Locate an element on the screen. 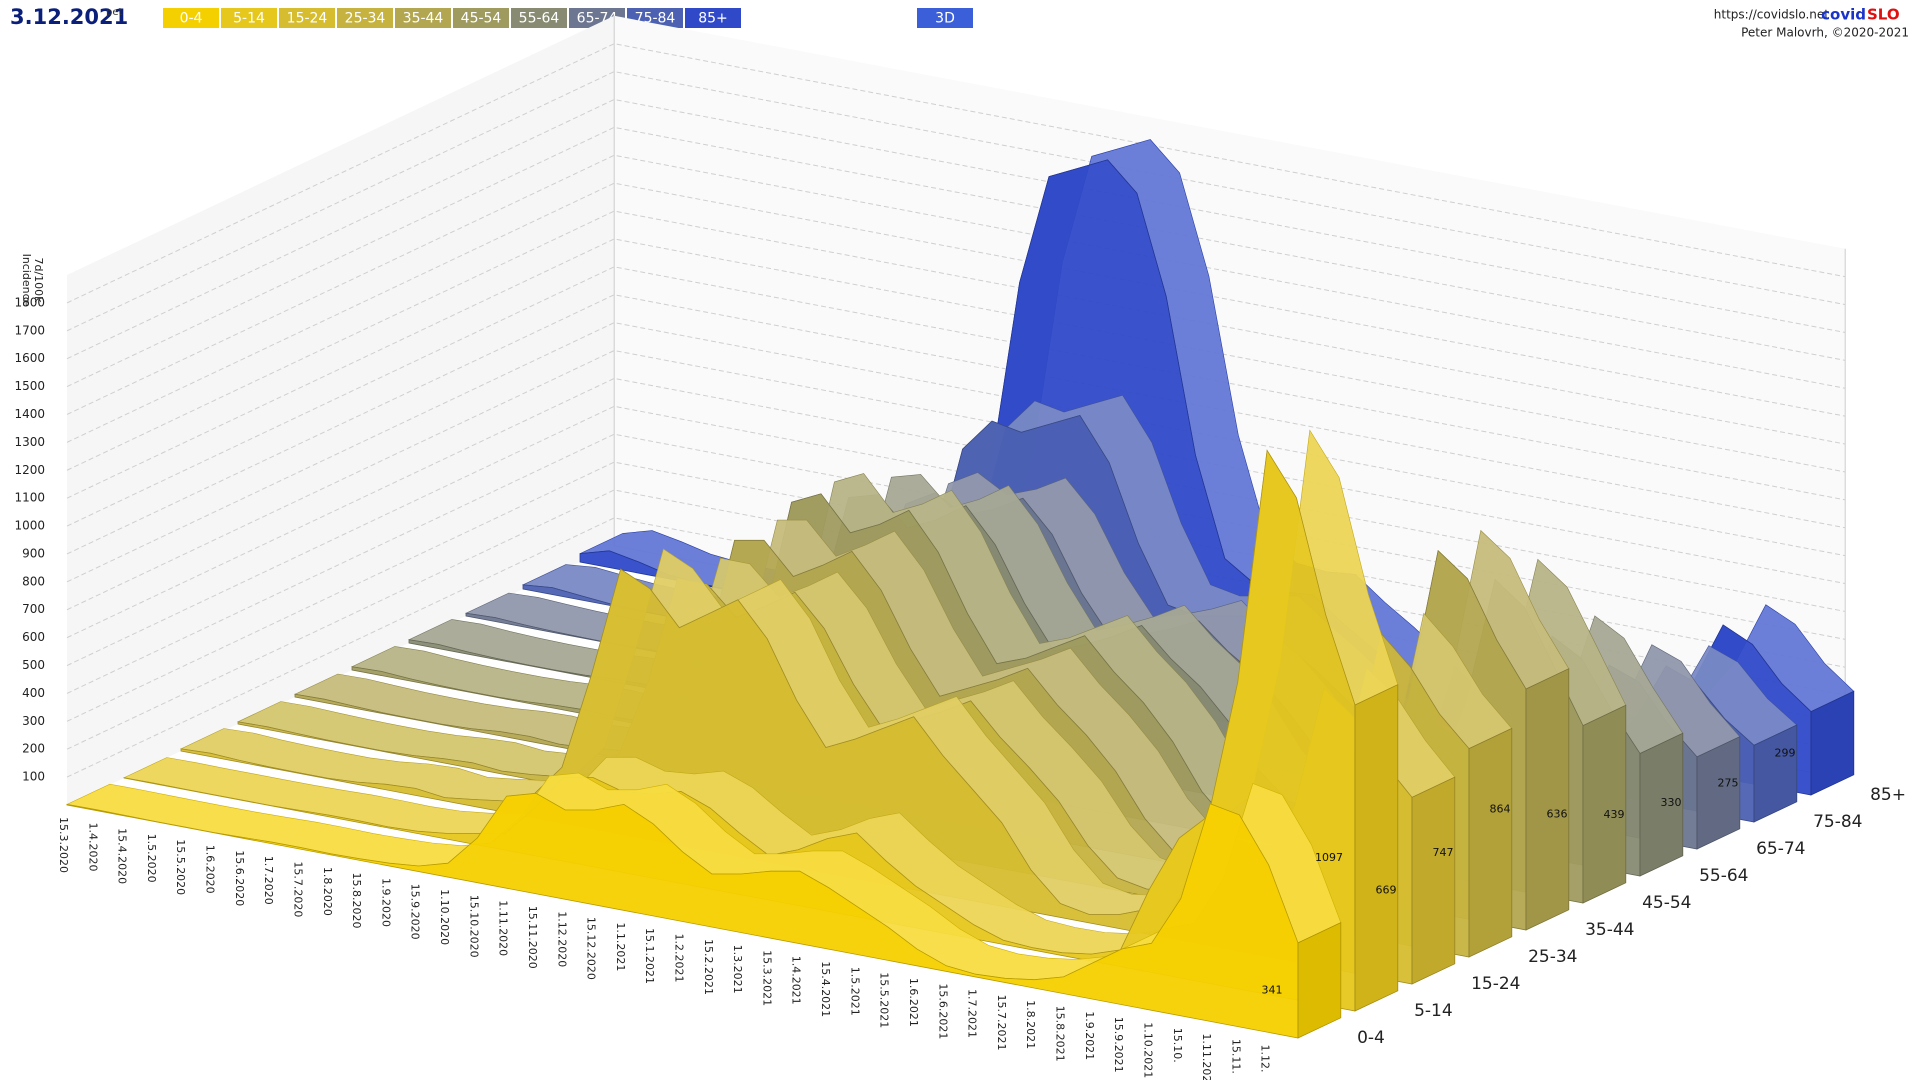 The image size is (1920, 1080). x-tick-label: 15.3.2020 is located at coordinates (63, 845).